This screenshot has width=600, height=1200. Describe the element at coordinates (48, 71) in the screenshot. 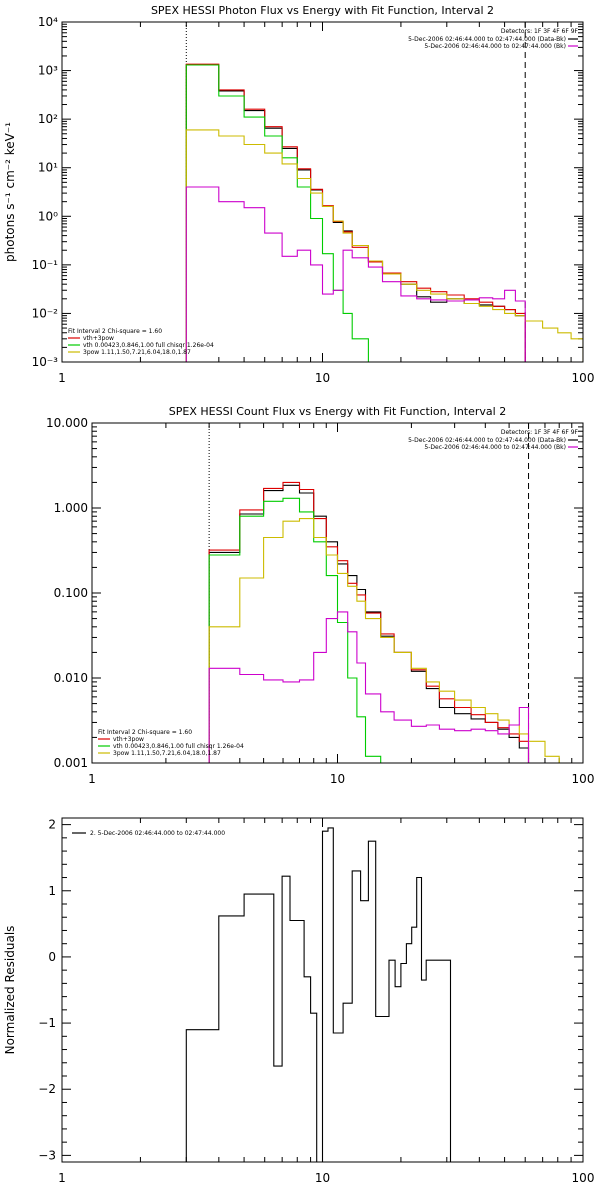

I see `y-tick-label: 10³` at that location.